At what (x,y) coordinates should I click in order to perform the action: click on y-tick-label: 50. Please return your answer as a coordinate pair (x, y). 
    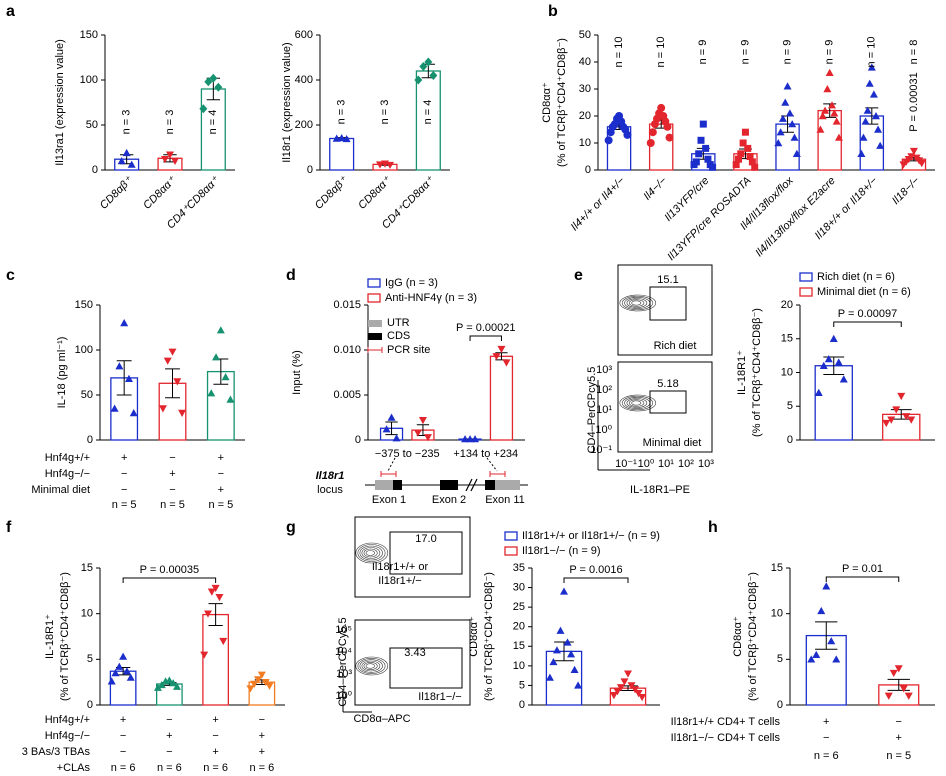
    Looking at the image, I should click on (92, 125).